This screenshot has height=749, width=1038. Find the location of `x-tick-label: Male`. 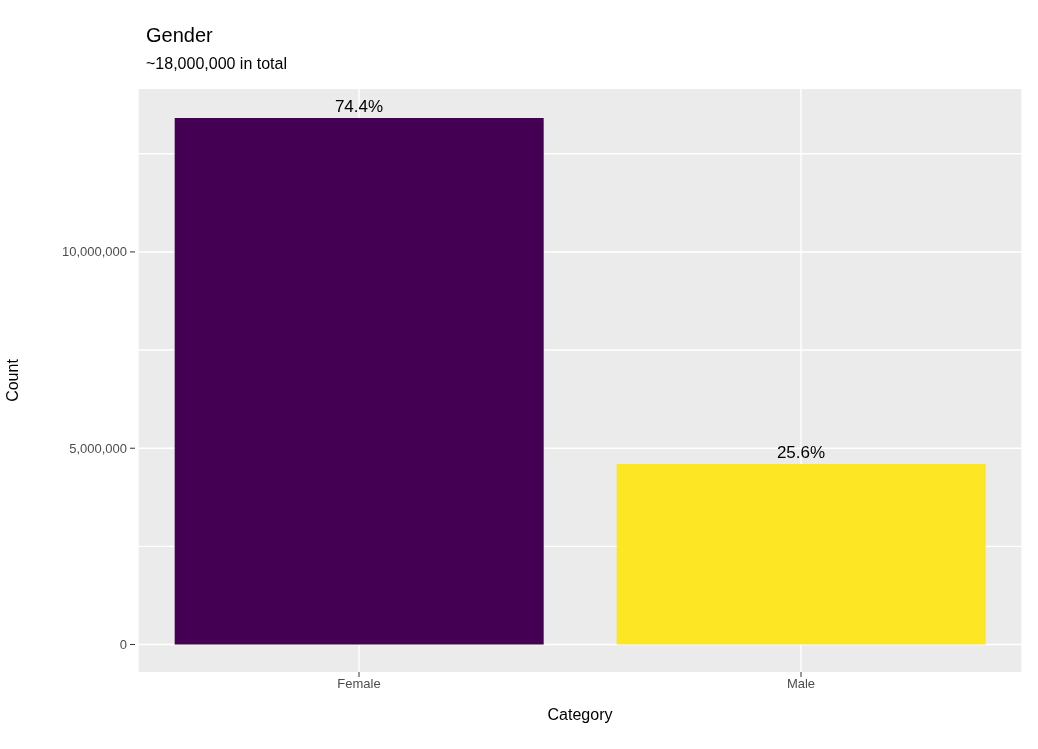

x-tick-label: Male is located at coordinates (801, 684).